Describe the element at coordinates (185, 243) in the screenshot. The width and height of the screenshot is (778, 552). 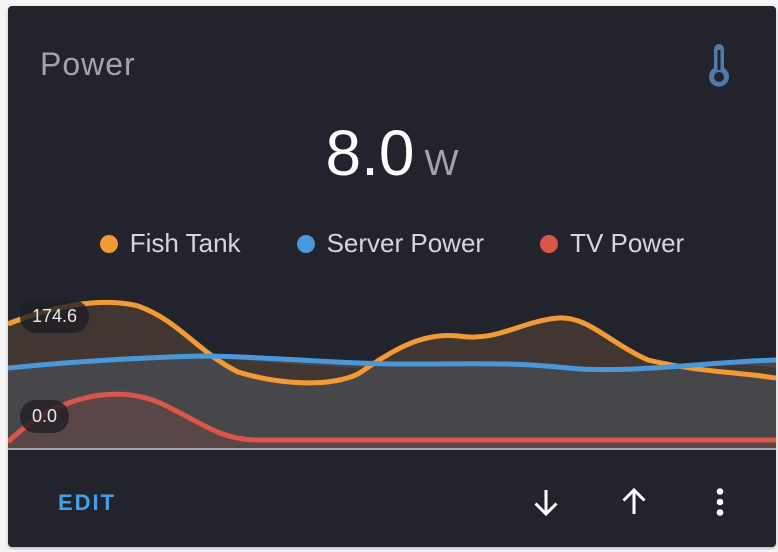
I see `legend-label: Fish Tank` at that location.